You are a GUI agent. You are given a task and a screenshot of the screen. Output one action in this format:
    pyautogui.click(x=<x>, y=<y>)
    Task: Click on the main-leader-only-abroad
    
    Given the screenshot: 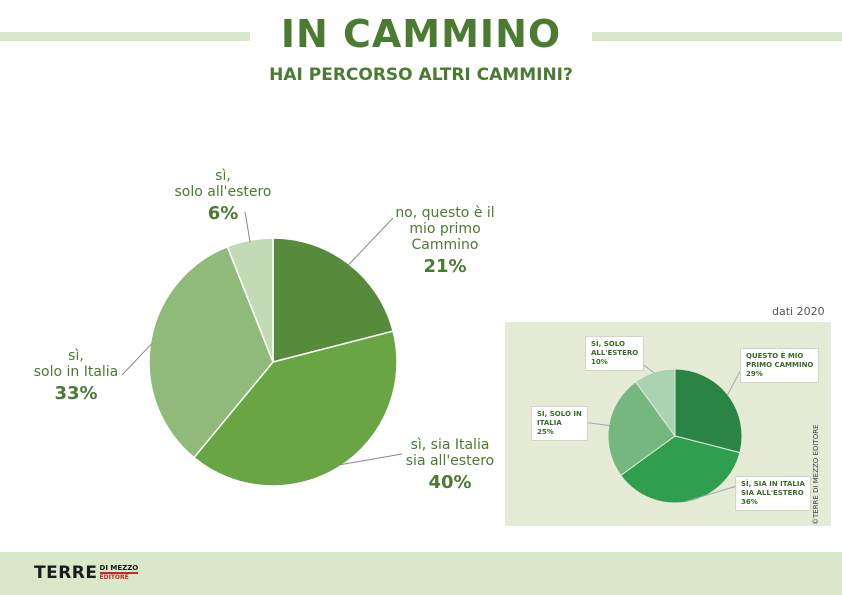 What is the action you would take?
    pyautogui.click(x=247, y=227)
    